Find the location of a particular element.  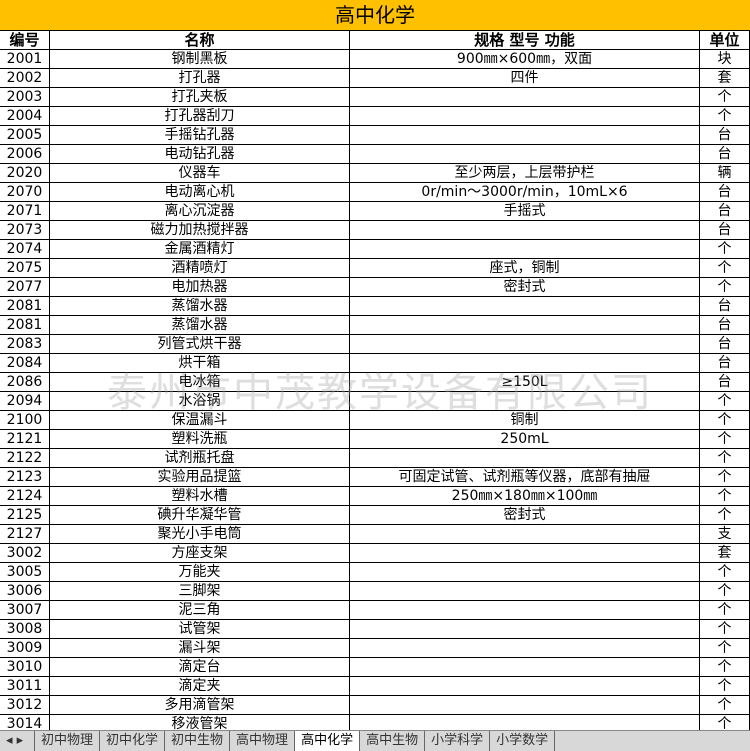

cell: 2070 is located at coordinates (25, 192).